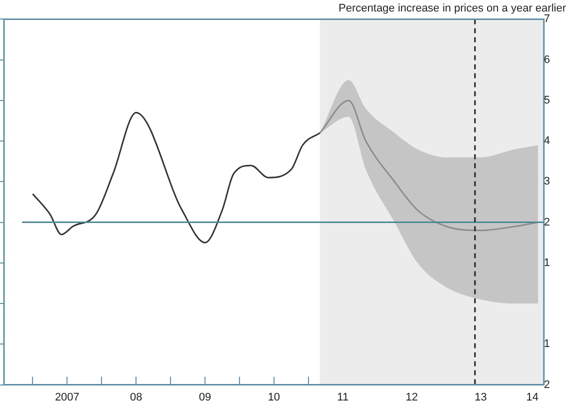 Image resolution: width=572 pixels, height=418 pixels. What do you see at coordinates (412, 397) in the screenshot?
I see `x-tick-label: 12` at bounding box center [412, 397].